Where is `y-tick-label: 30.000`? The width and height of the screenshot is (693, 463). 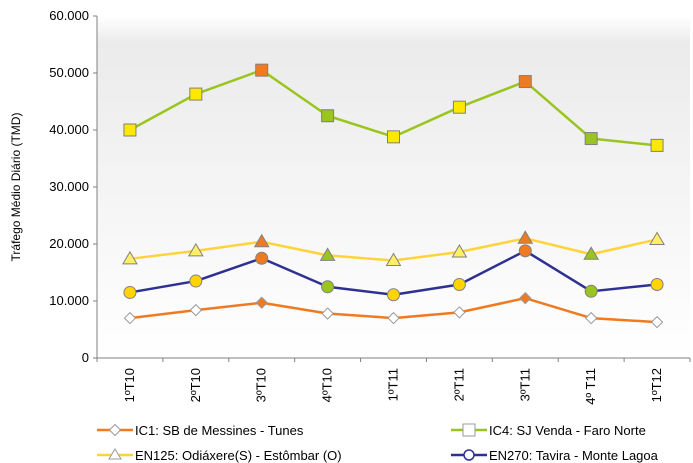
y-tick-label: 30.000 is located at coordinates (69, 186).